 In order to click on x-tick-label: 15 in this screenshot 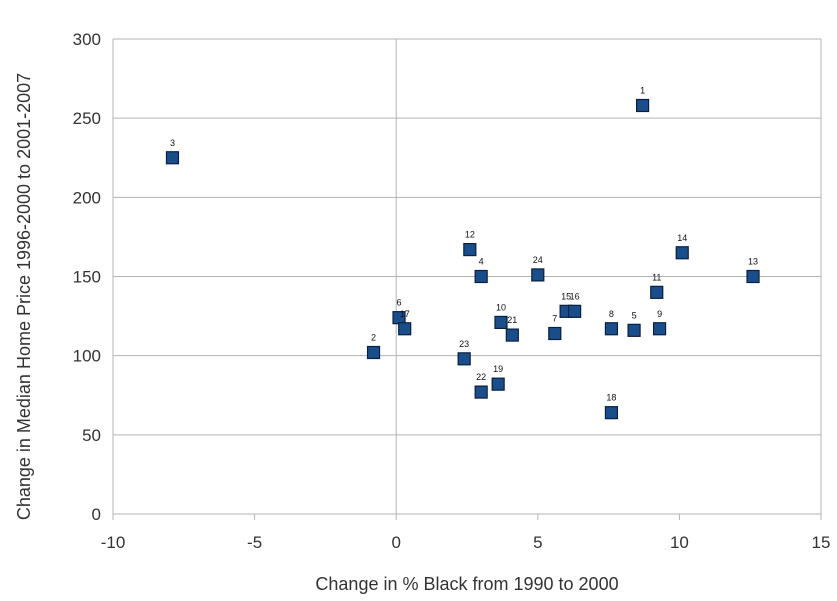, I will do `click(821, 542)`.